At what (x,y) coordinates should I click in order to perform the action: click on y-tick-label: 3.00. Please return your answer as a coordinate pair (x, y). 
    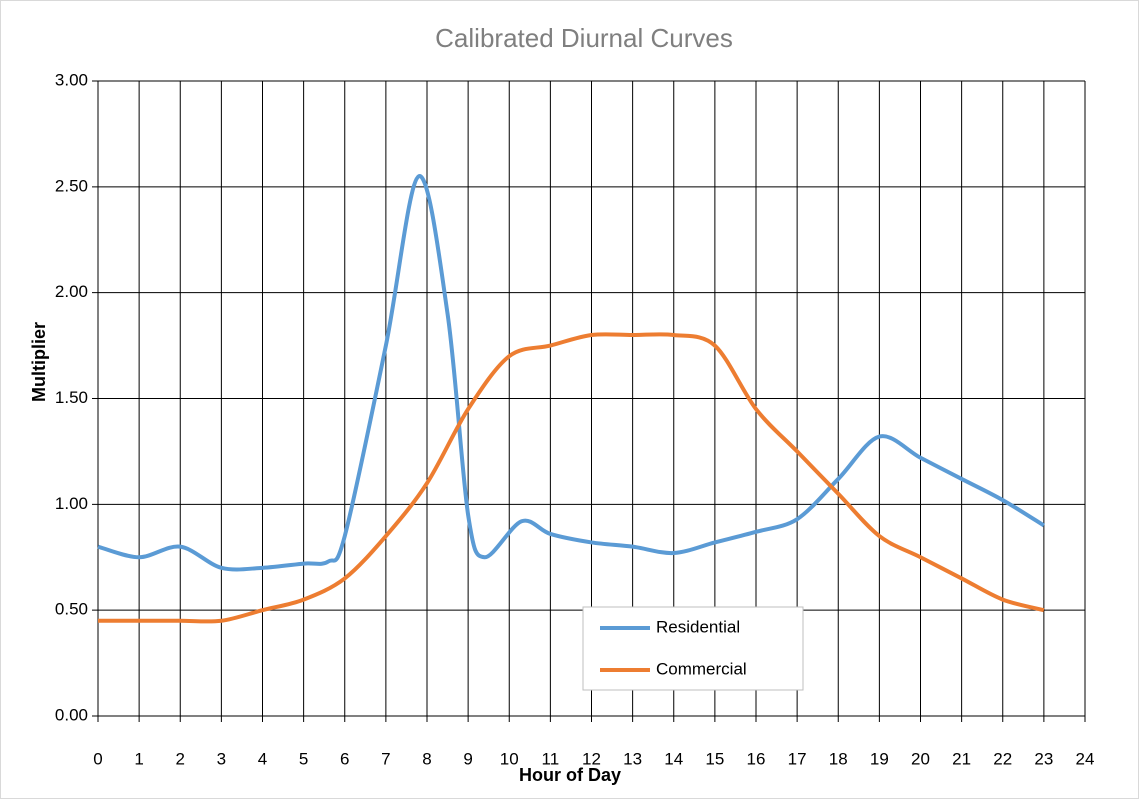
    Looking at the image, I should click on (71, 79).